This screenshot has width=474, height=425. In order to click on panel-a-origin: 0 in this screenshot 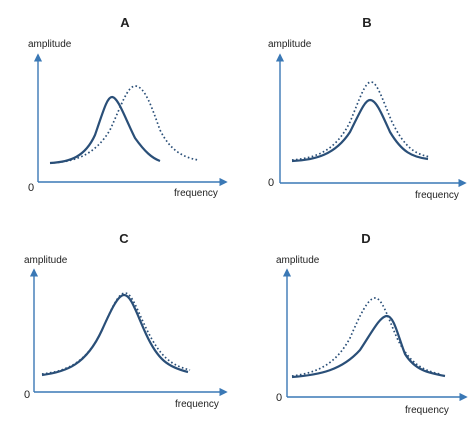, I will do `click(31, 188)`.